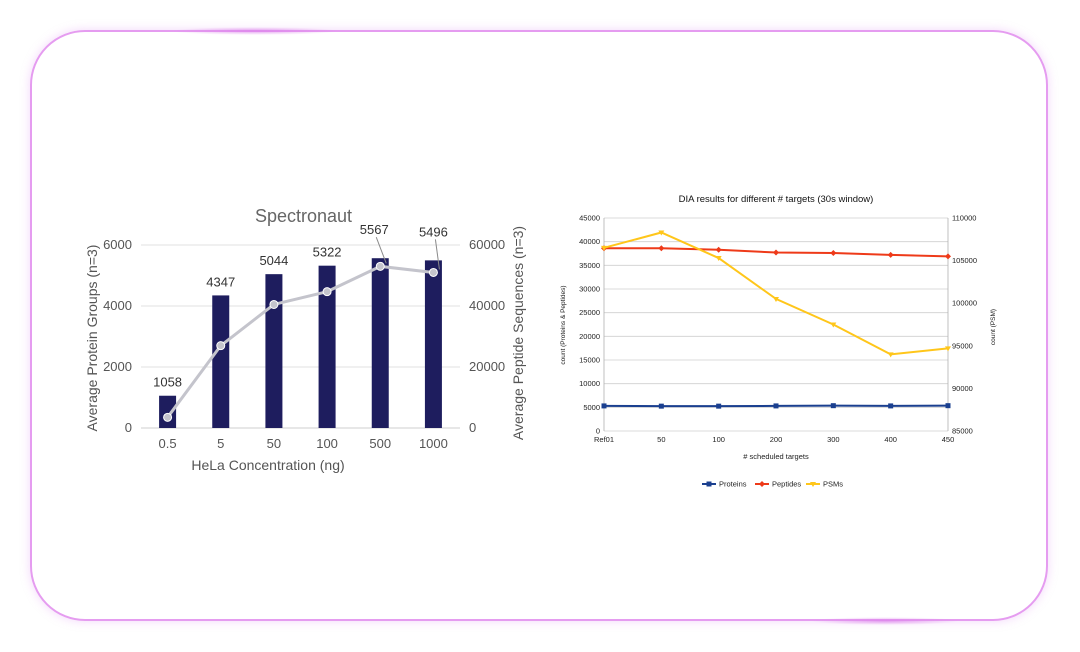  What do you see at coordinates (833, 484) in the screenshot?
I see `legend-label: PSMs` at bounding box center [833, 484].